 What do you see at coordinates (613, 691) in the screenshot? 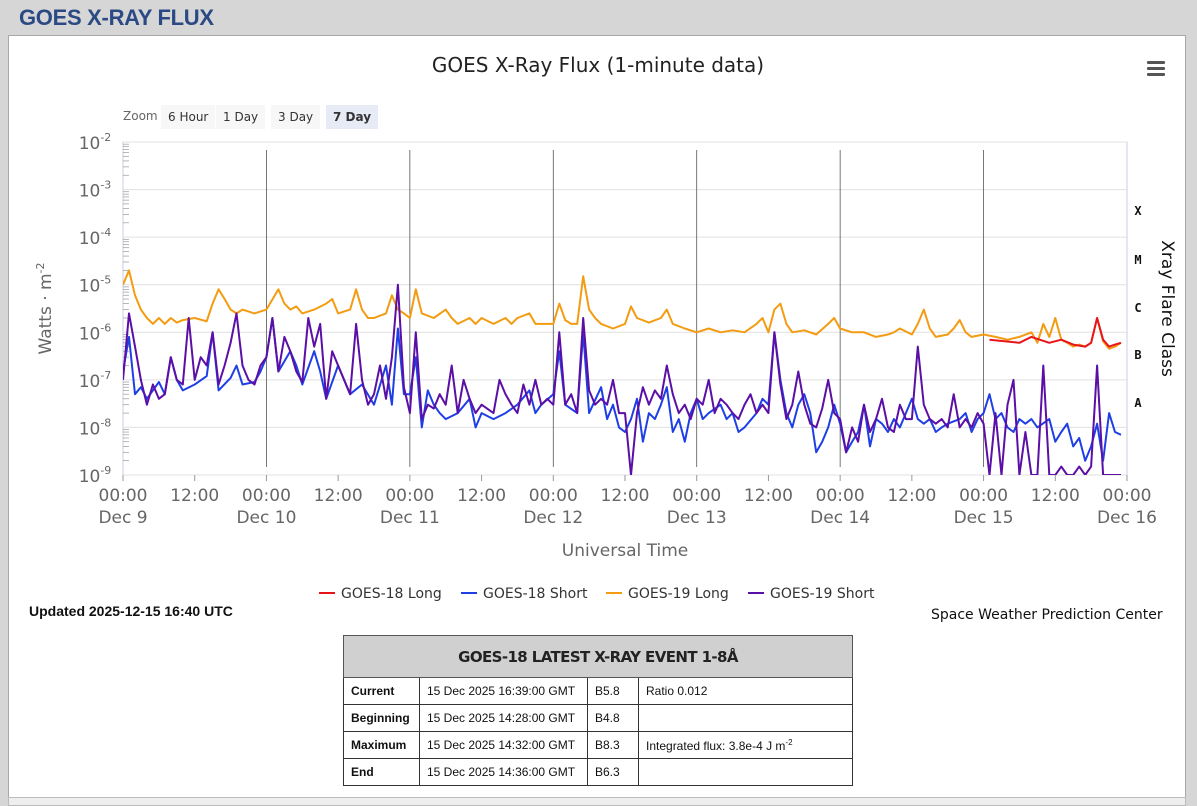
I see `row-class: B5.8` at bounding box center [613, 691].